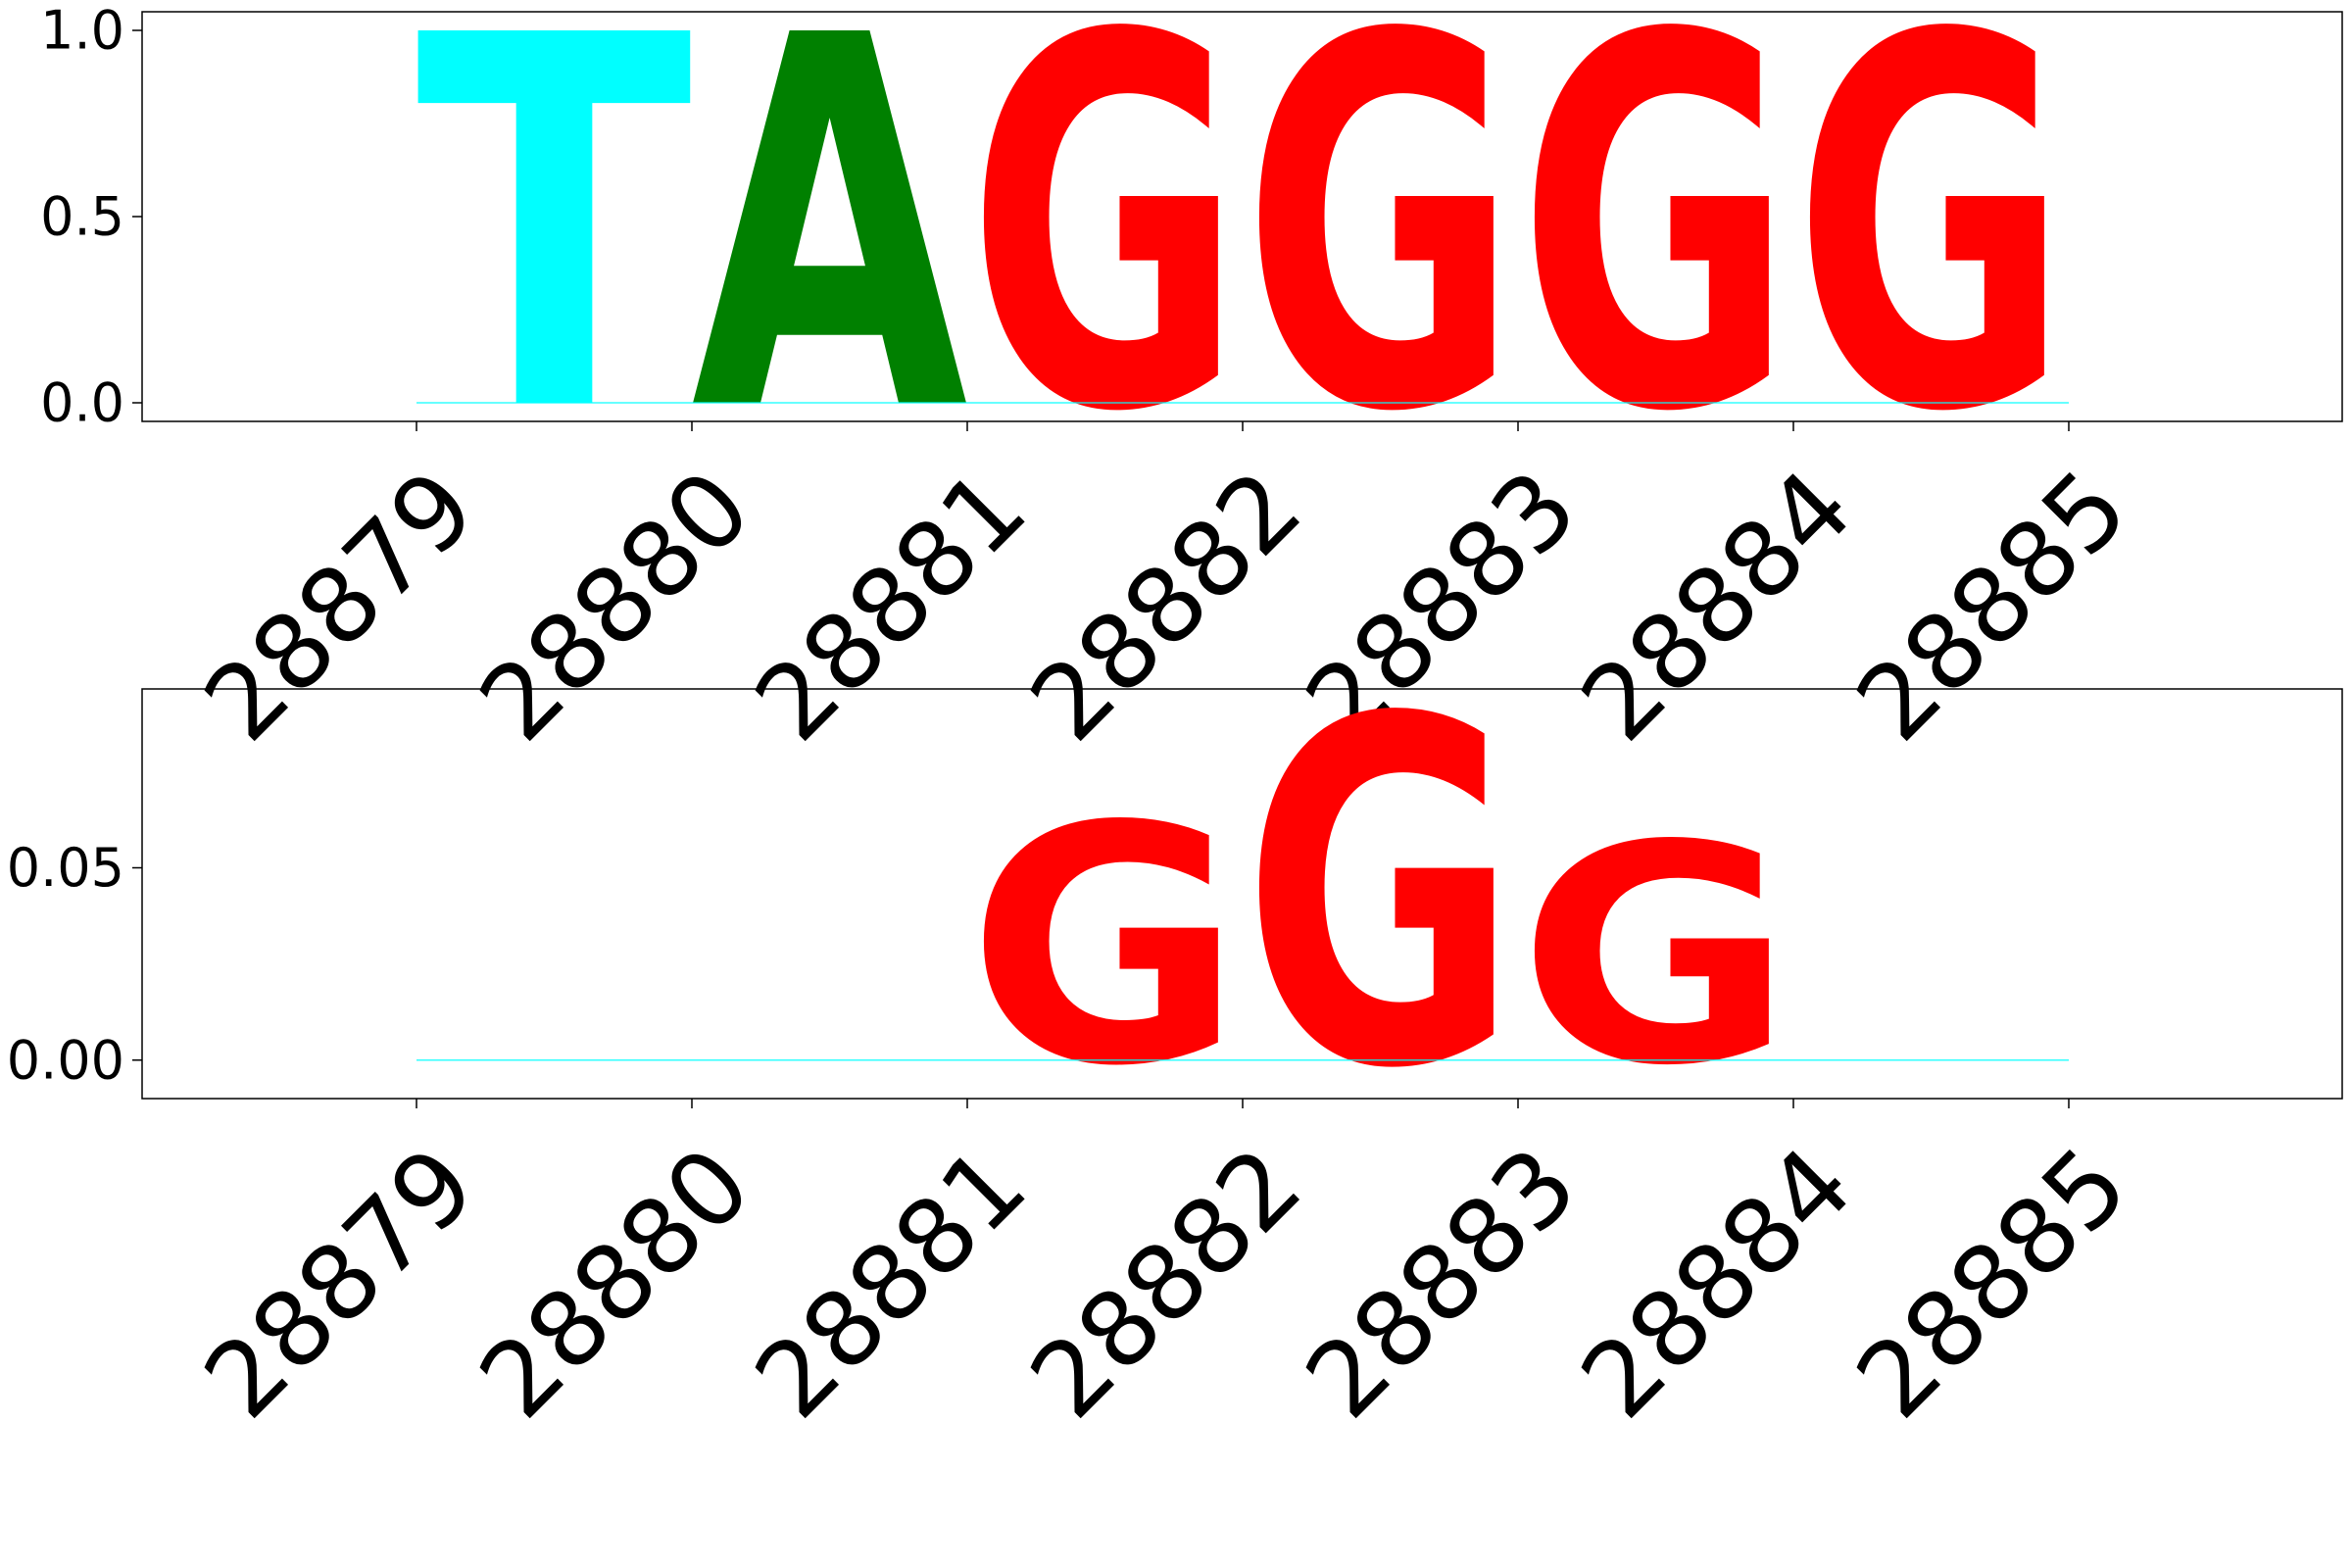 The width and height of the screenshot is (2352, 1568). What do you see at coordinates (1717, 1283) in the screenshot?
I see `x-tick-label: 28884` at bounding box center [1717, 1283].